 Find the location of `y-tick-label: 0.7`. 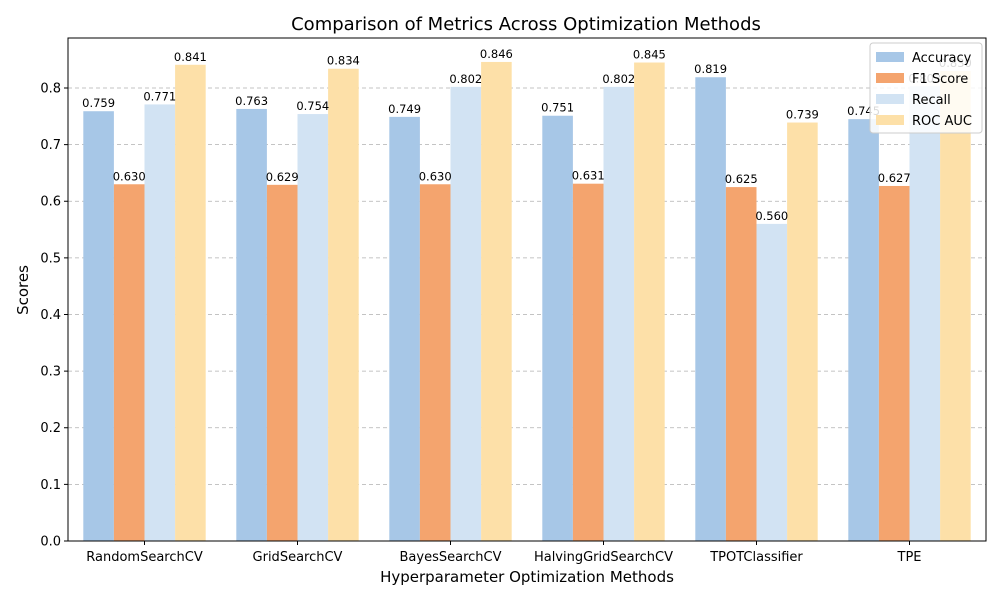

y-tick-label: 0.7 is located at coordinates (50, 145).